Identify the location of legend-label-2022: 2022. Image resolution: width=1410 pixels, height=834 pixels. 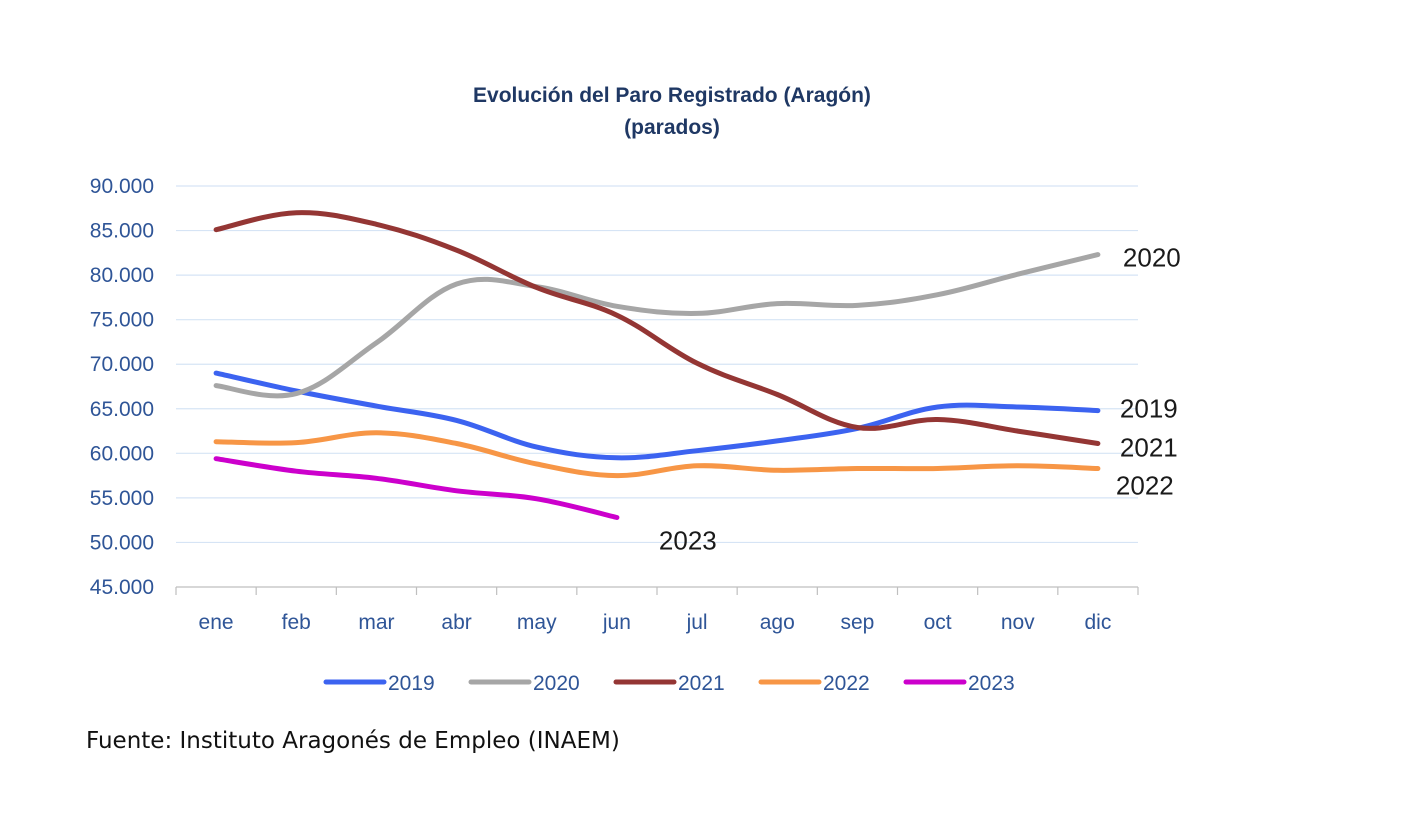
(846, 683).